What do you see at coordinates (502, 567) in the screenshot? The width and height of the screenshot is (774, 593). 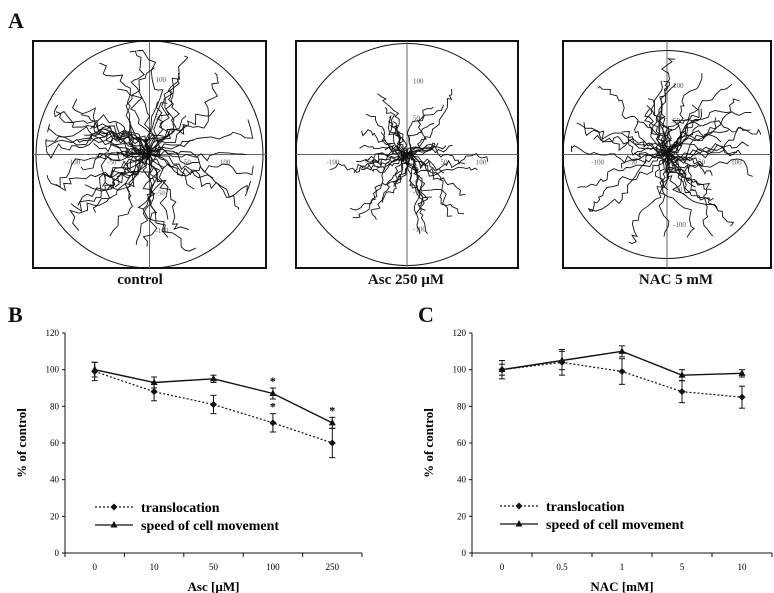 I see `x-tick-label: 0` at bounding box center [502, 567].